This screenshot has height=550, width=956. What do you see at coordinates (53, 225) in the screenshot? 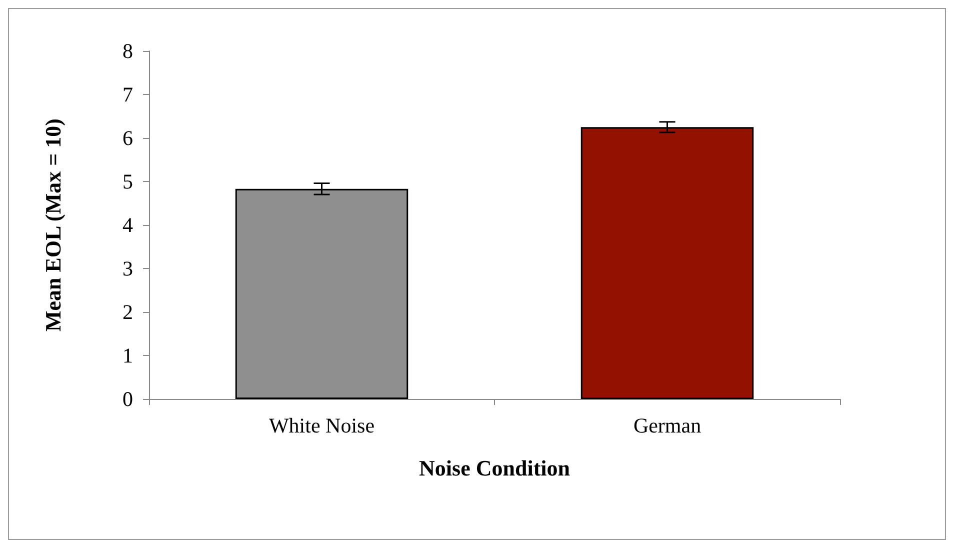
I see `y-axis-title: Mean EOL (Max = 10)` at bounding box center [53, 225].